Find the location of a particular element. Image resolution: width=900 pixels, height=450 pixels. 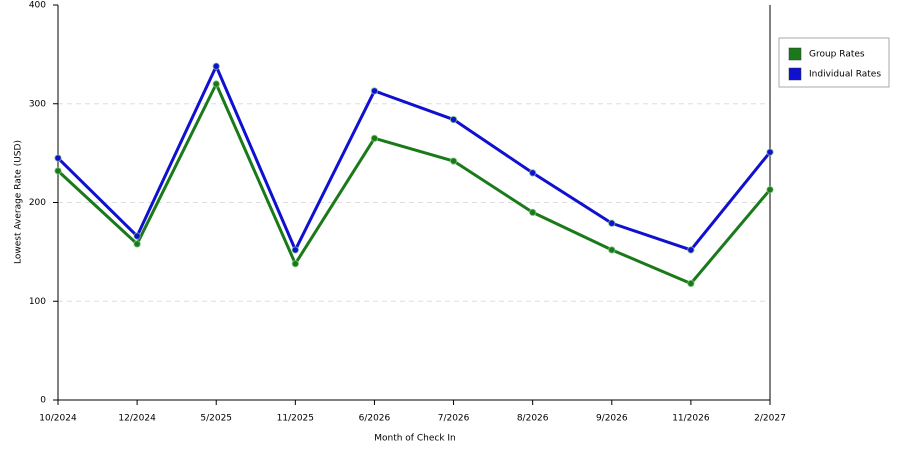

x-tick-label: 12/2024 is located at coordinates (137, 419).